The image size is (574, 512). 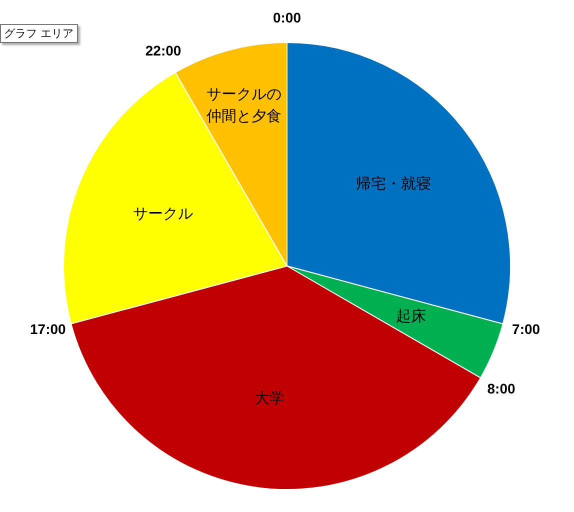 What do you see at coordinates (526, 328) in the screenshot?
I see `text: 7:00` at bounding box center [526, 328].